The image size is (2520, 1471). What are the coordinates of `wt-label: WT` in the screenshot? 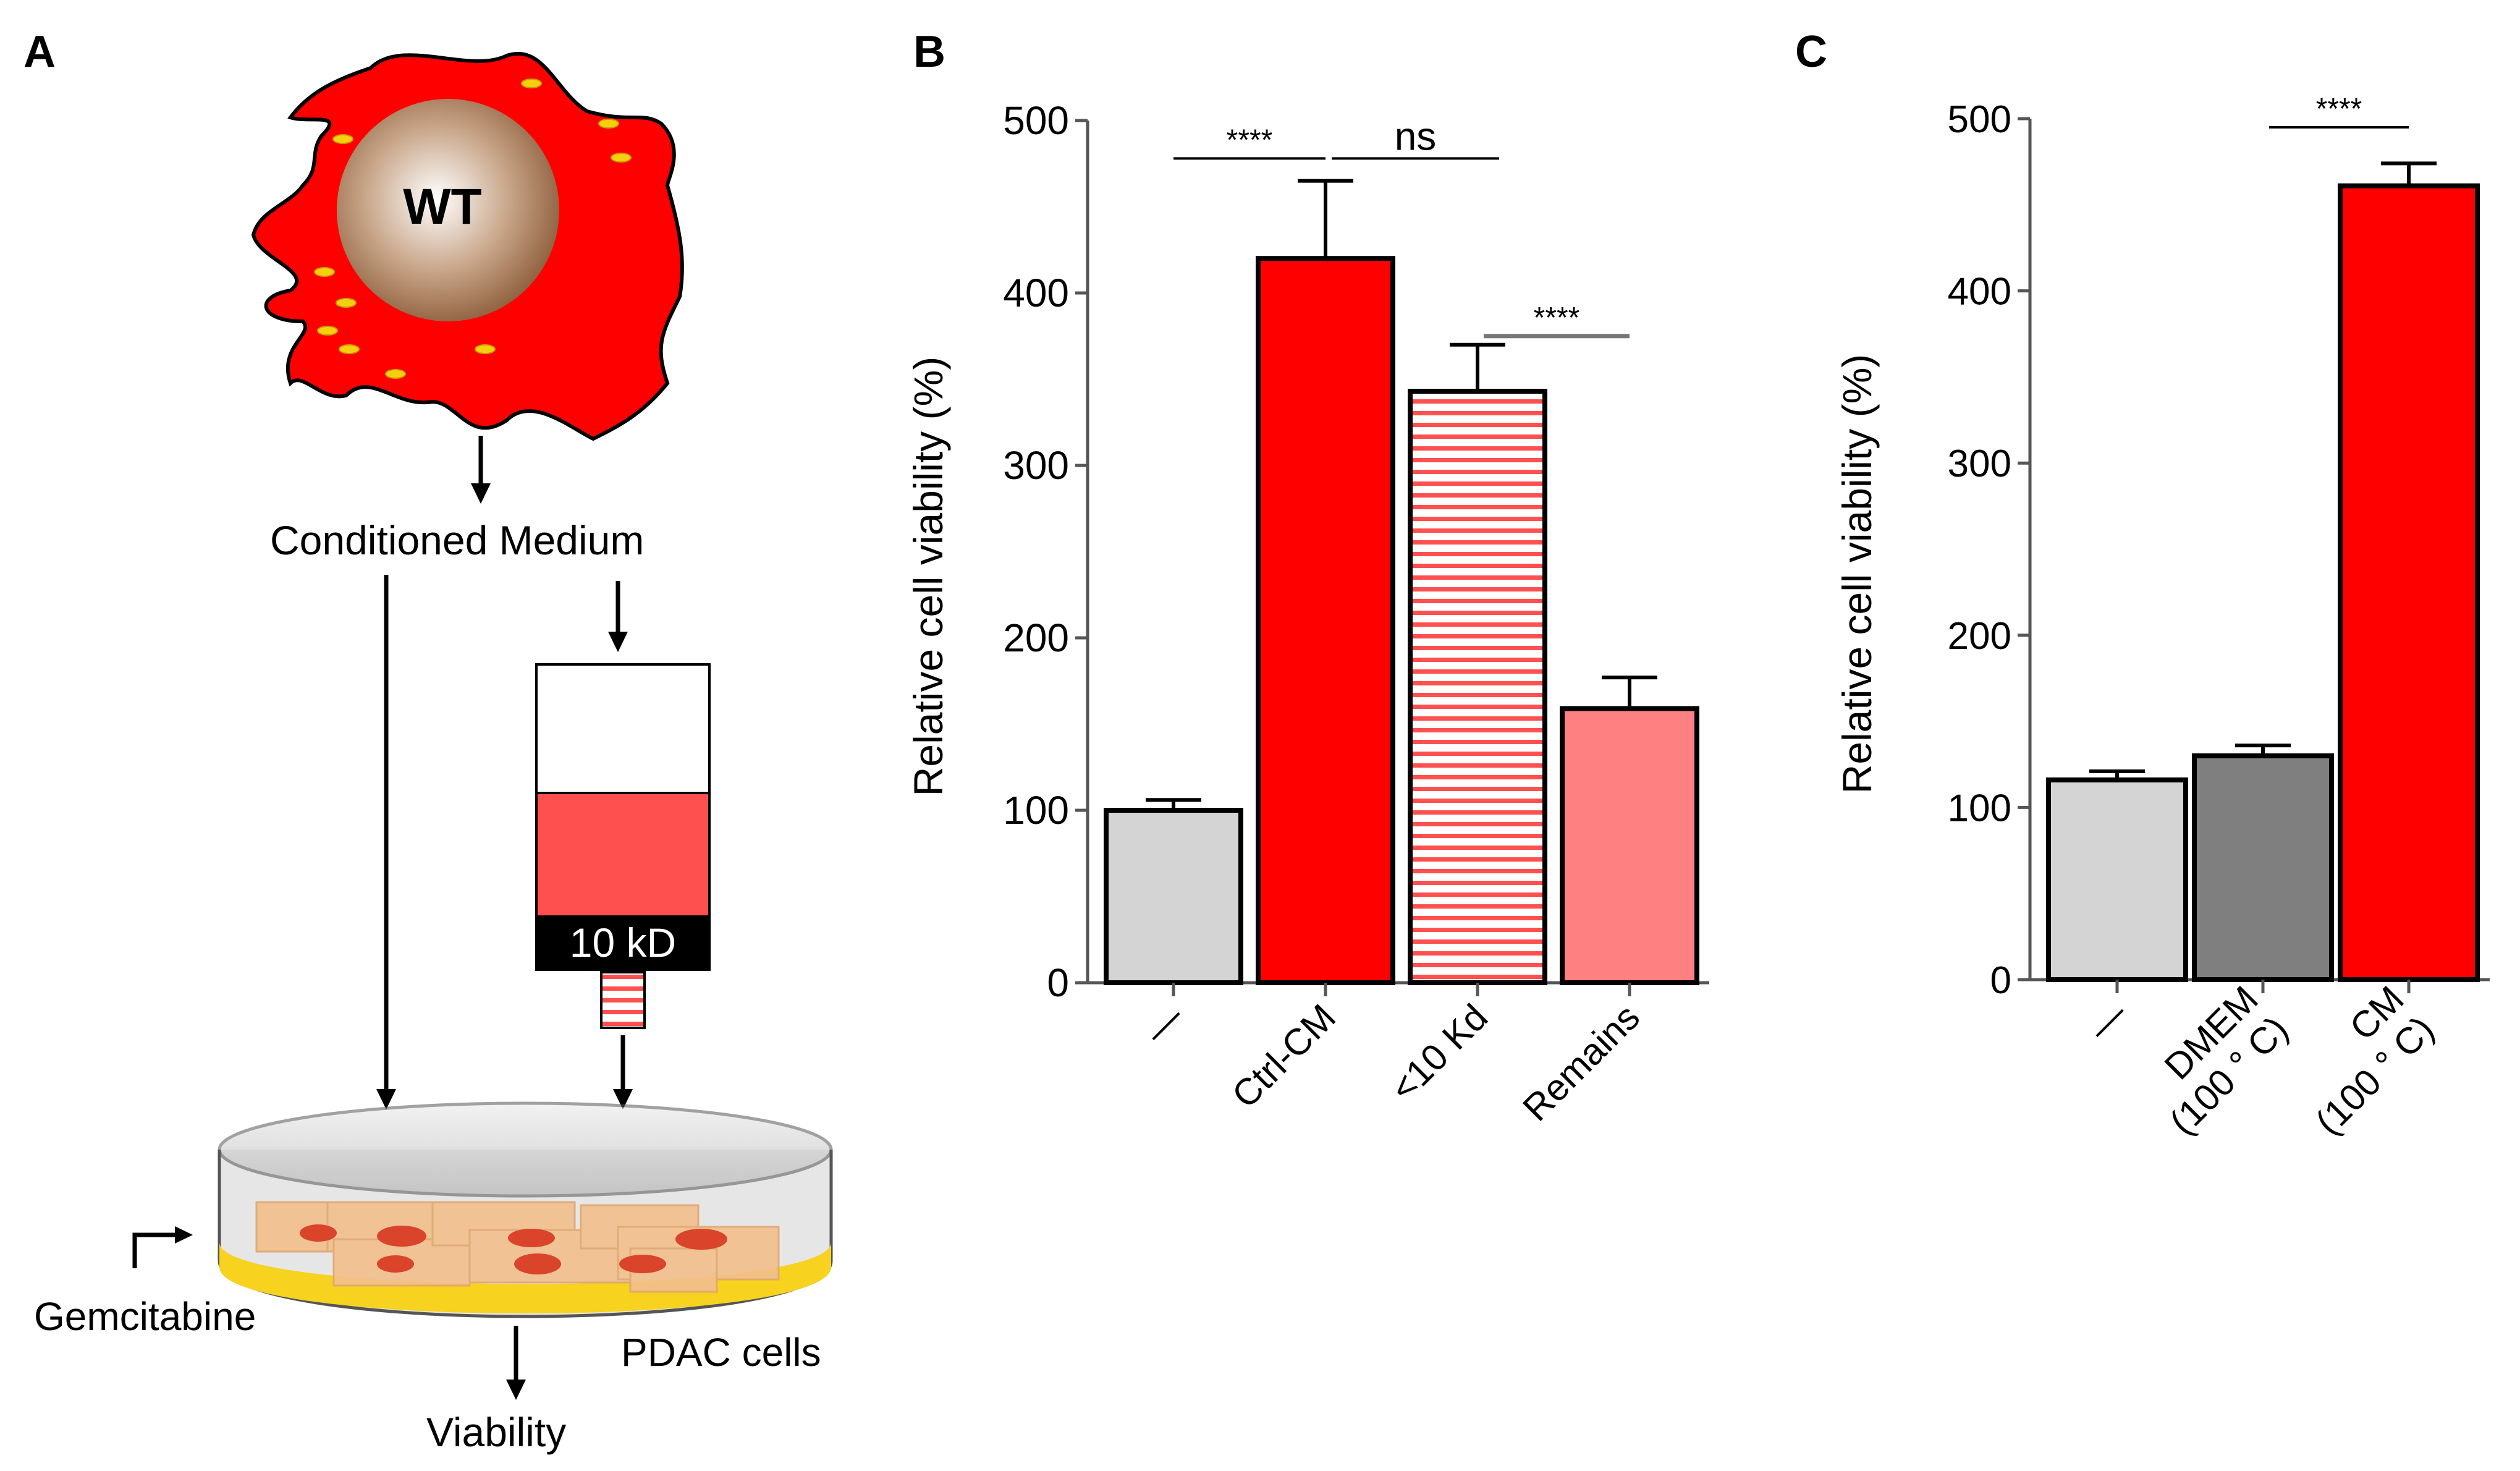 It's located at (442, 207).